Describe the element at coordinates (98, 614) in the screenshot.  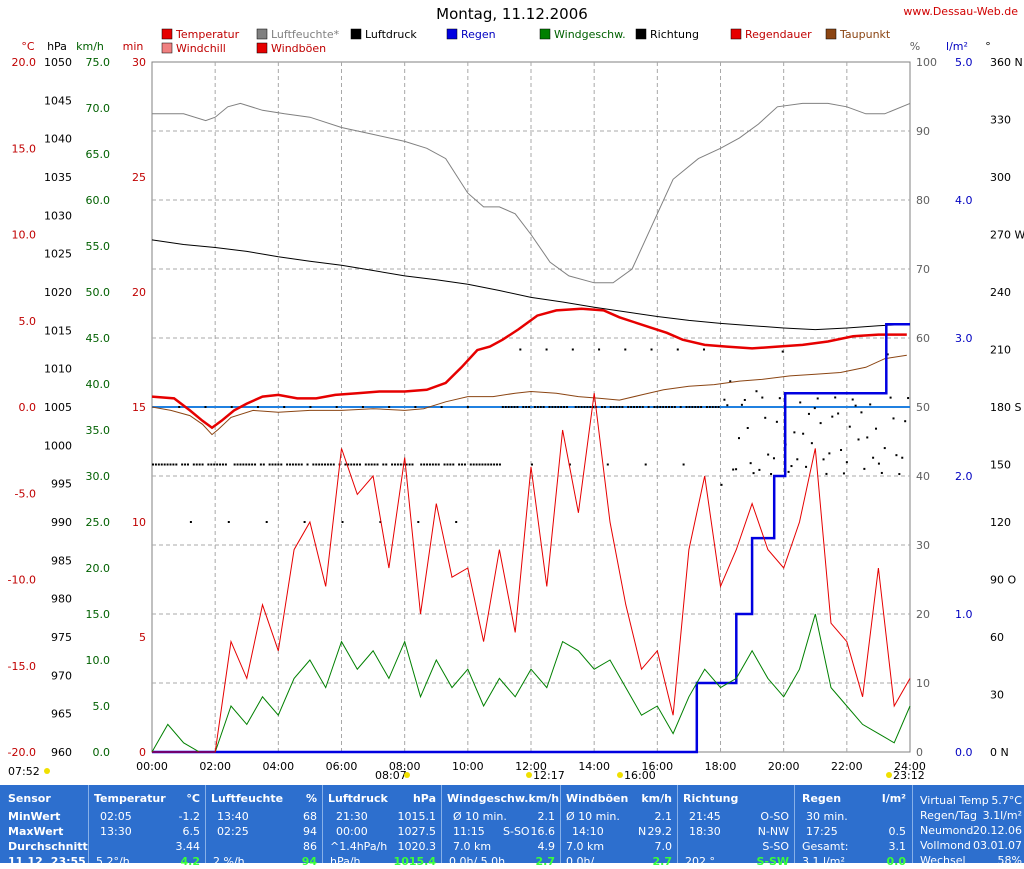
I see `wind-tick-label: 15.0` at that location.